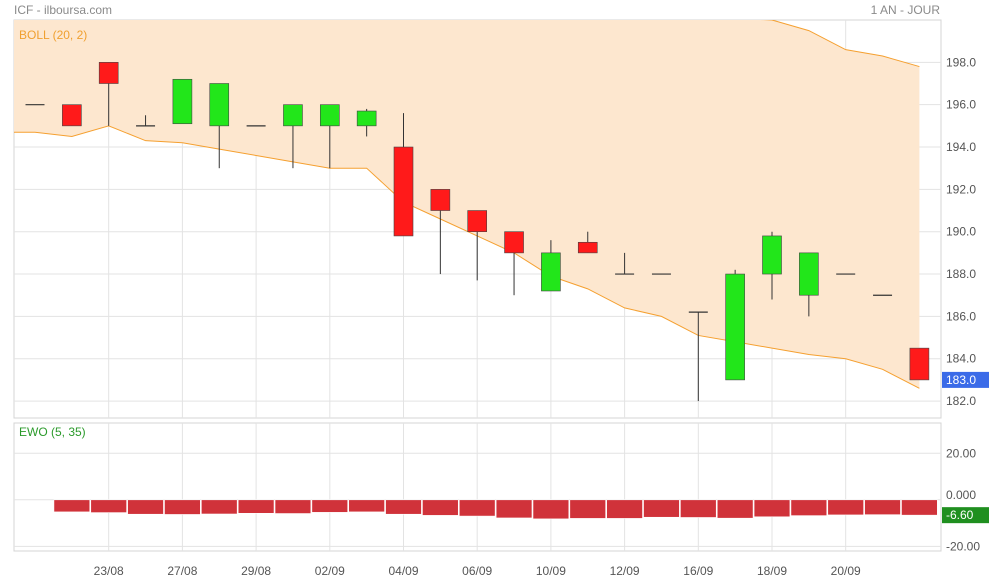 This screenshot has width=990, height=585. What do you see at coordinates (551, 571) in the screenshot?
I see `x-tick-label: 10/09` at bounding box center [551, 571].